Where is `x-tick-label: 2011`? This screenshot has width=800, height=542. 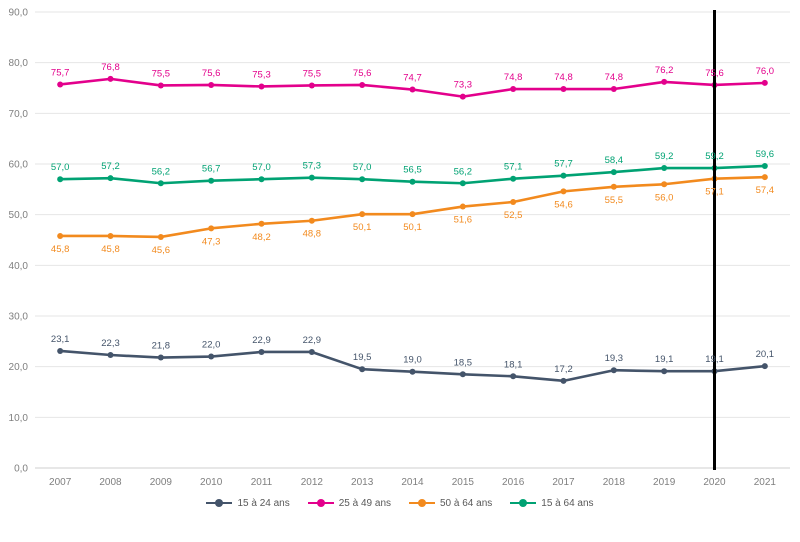
x-tick-label: 2011 is located at coordinates (262, 482).